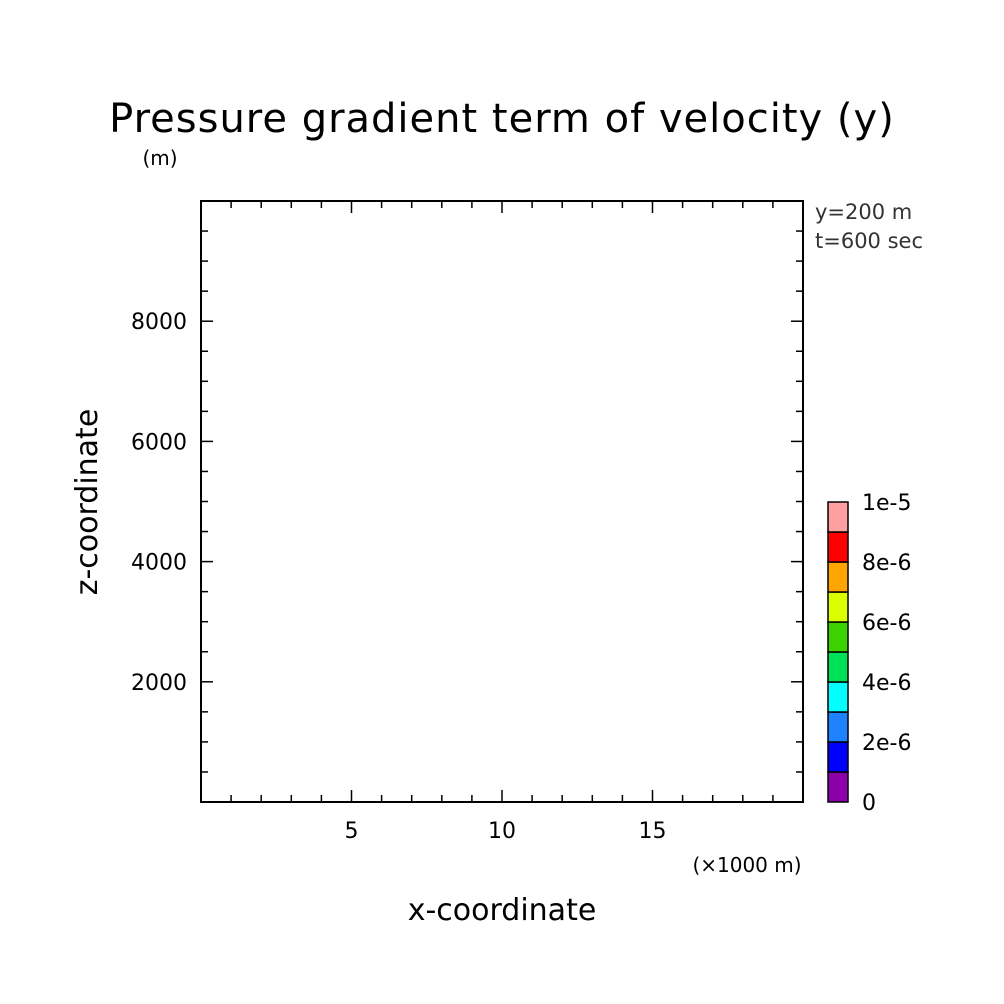 This screenshot has width=1004, height=1004. Describe the element at coordinates (159, 563) in the screenshot. I see `y-tick-label: 4000` at that location.